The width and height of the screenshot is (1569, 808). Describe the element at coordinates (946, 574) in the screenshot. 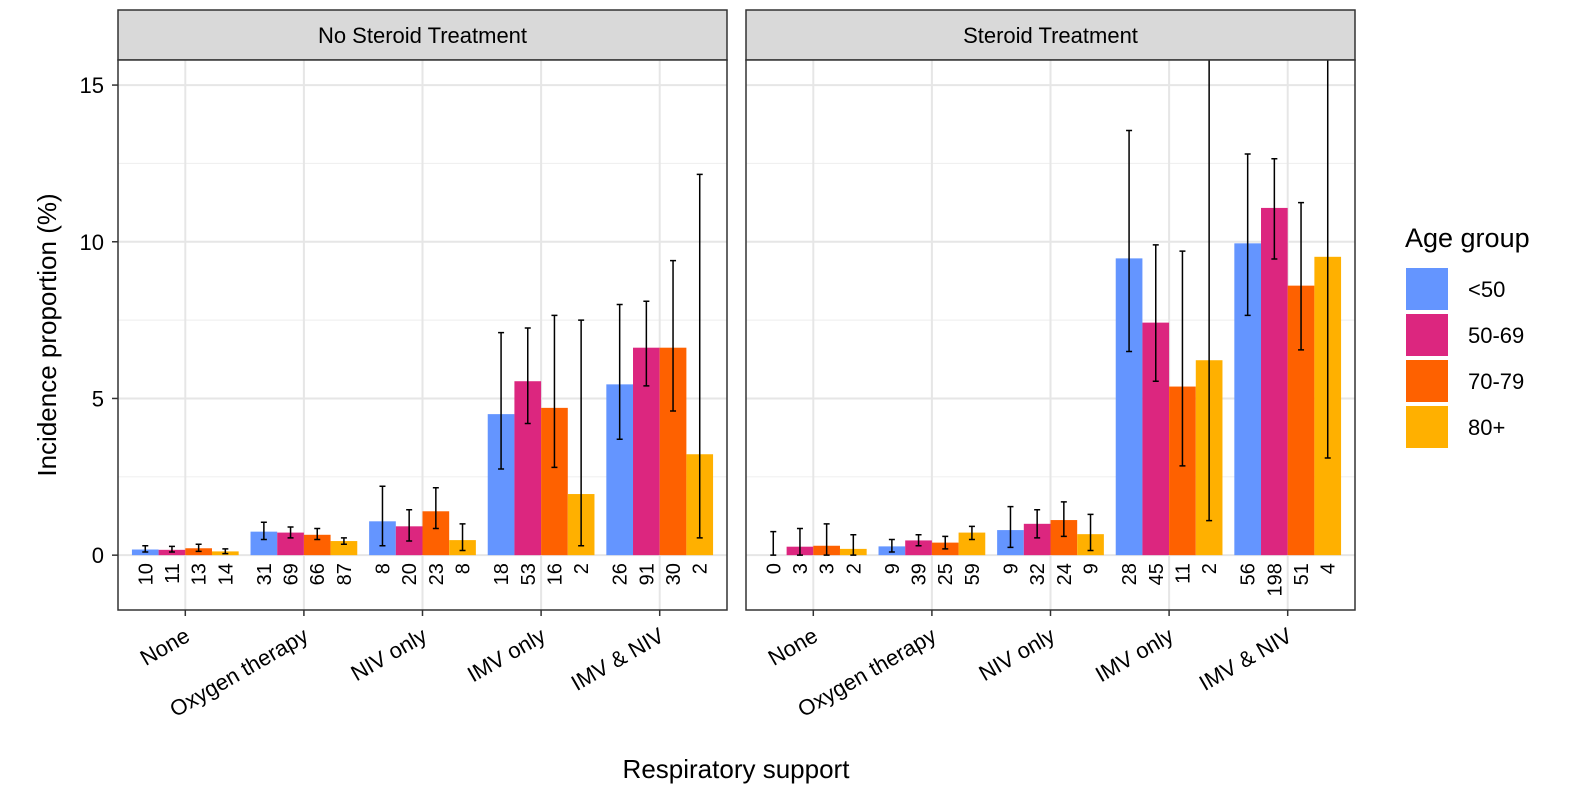

I see `count-label: 25` at that location.